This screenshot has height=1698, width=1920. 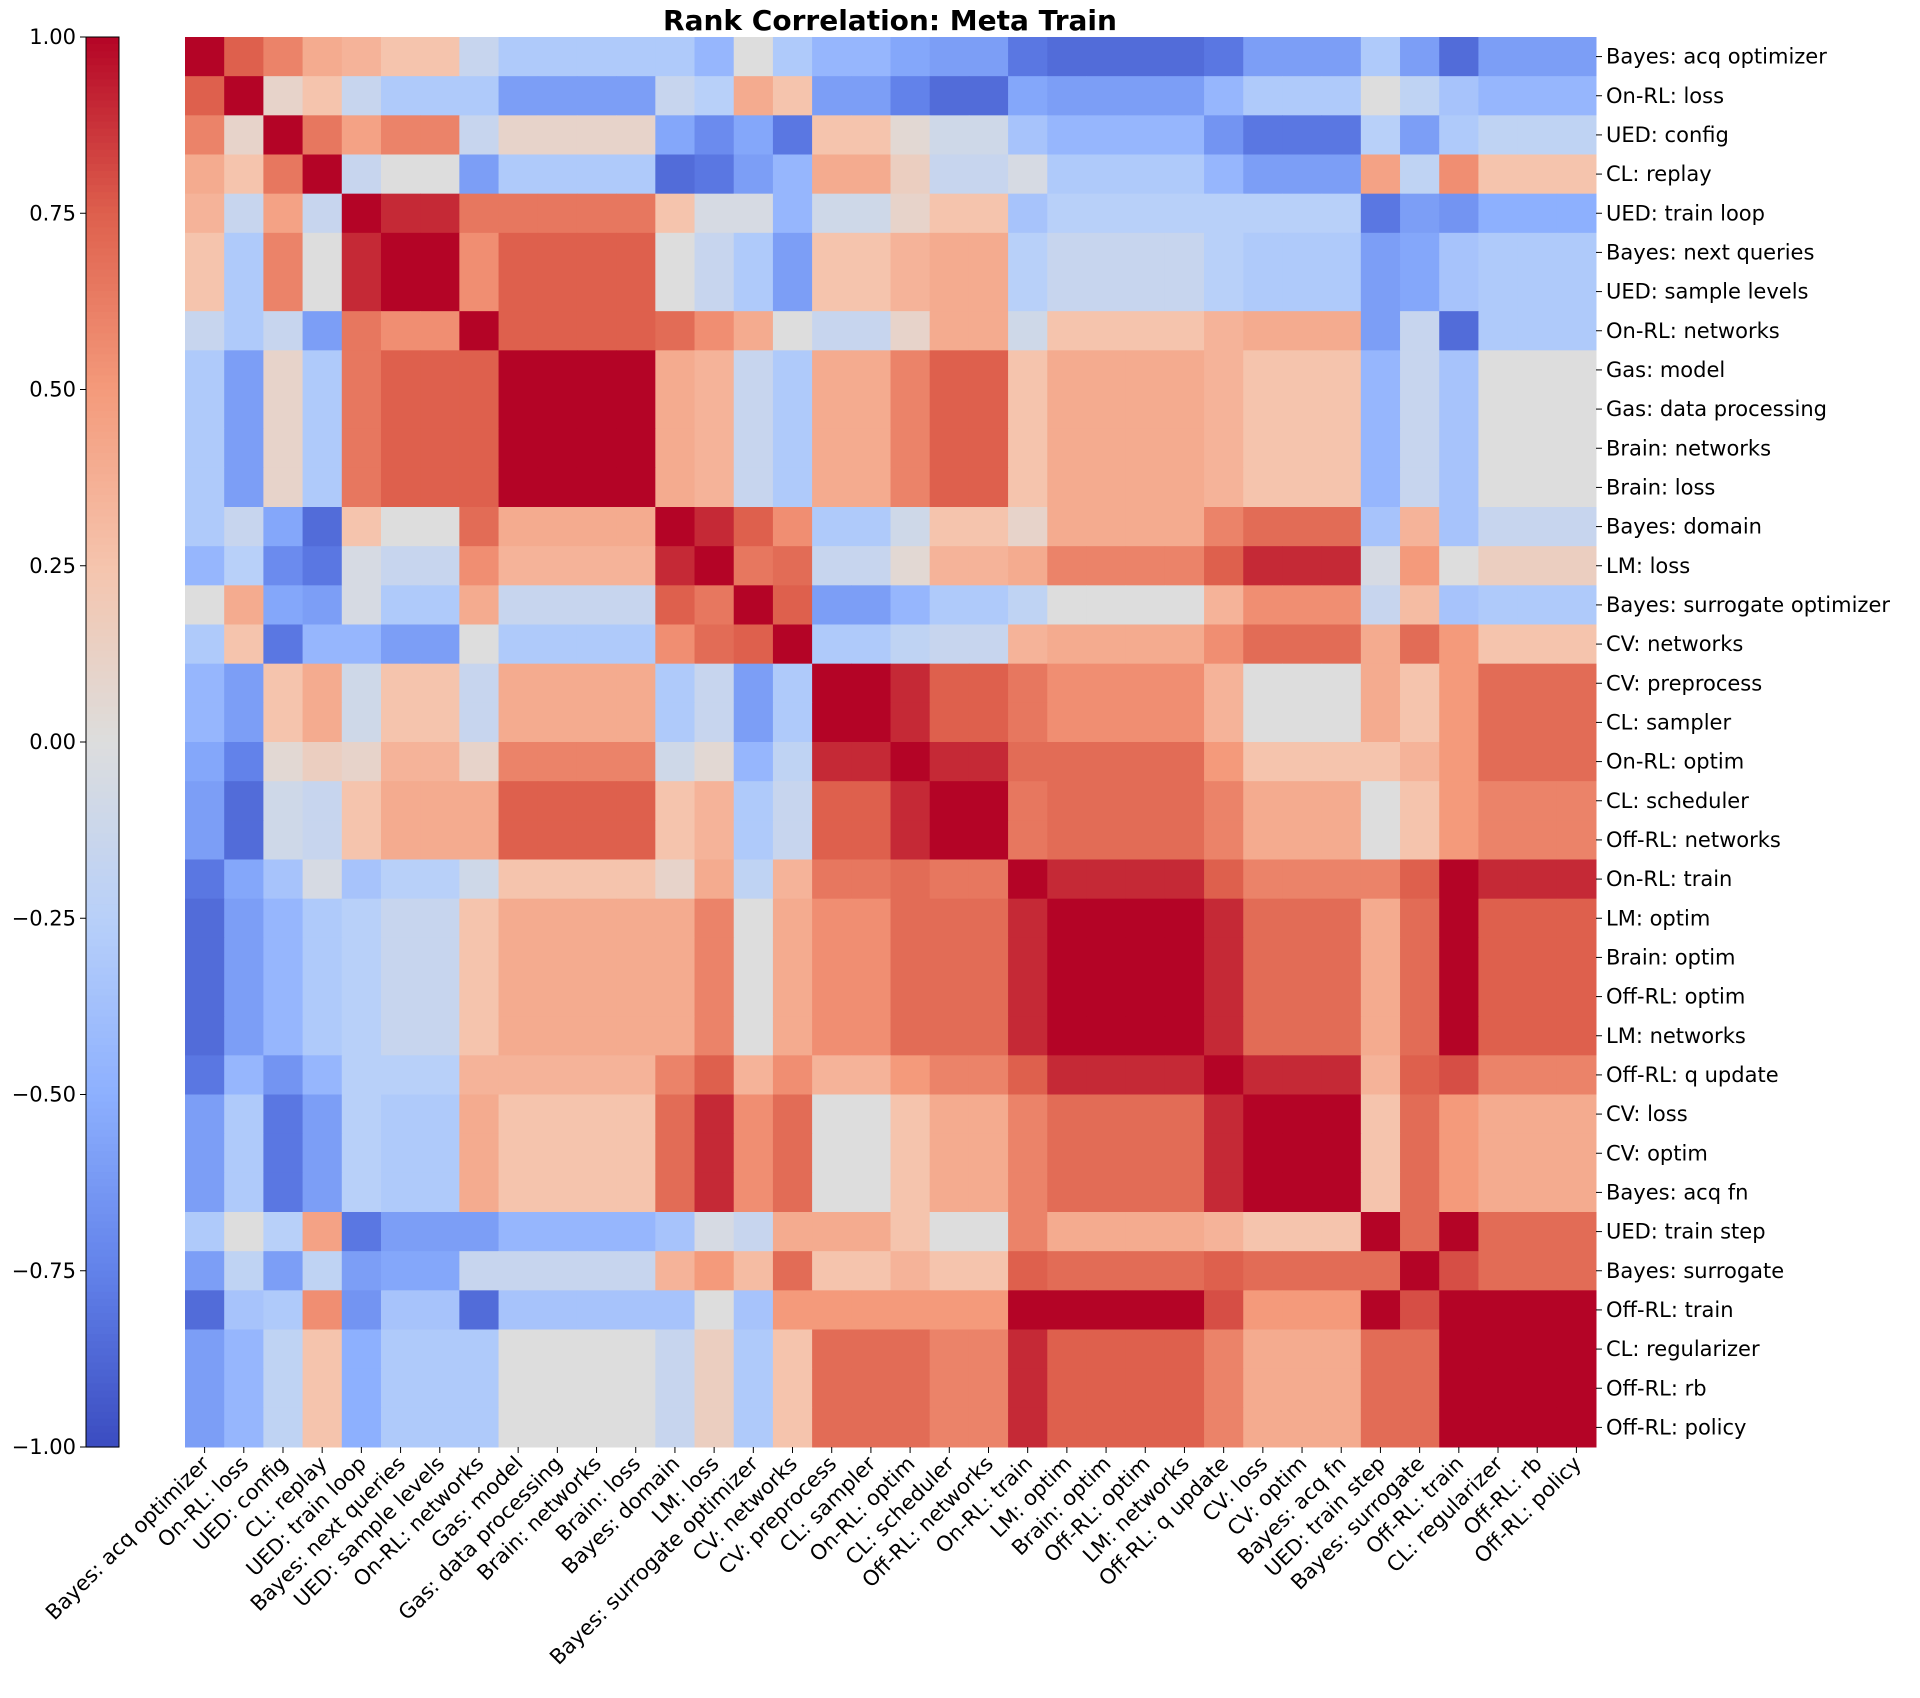 What do you see at coordinates (1716, 409) in the screenshot?
I see `row-label: Gas: data processing` at bounding box center [1716, 409].